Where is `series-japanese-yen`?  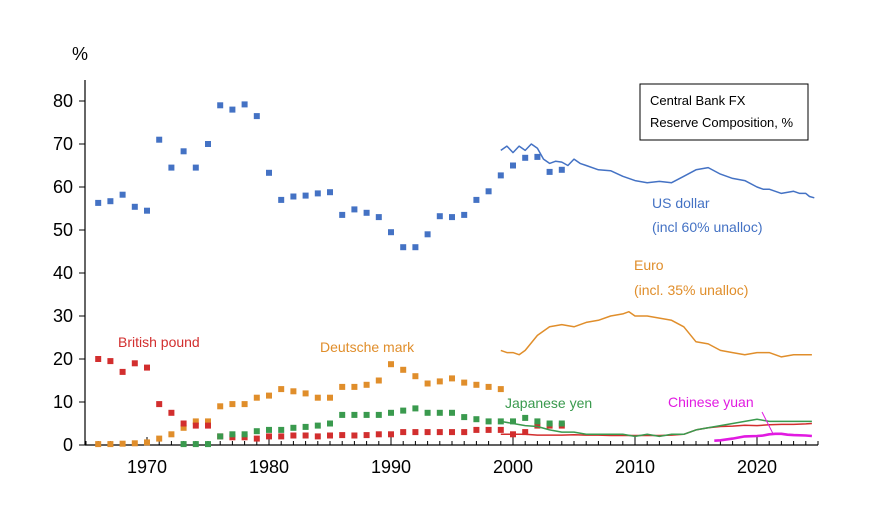 series-japanese-yen is located at coordinates (496, 426).